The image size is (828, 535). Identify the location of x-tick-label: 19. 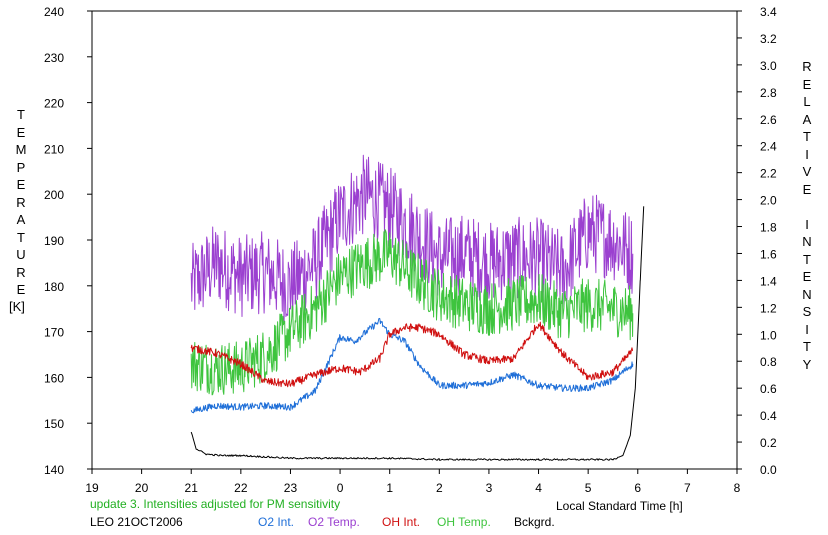
(92, 488).